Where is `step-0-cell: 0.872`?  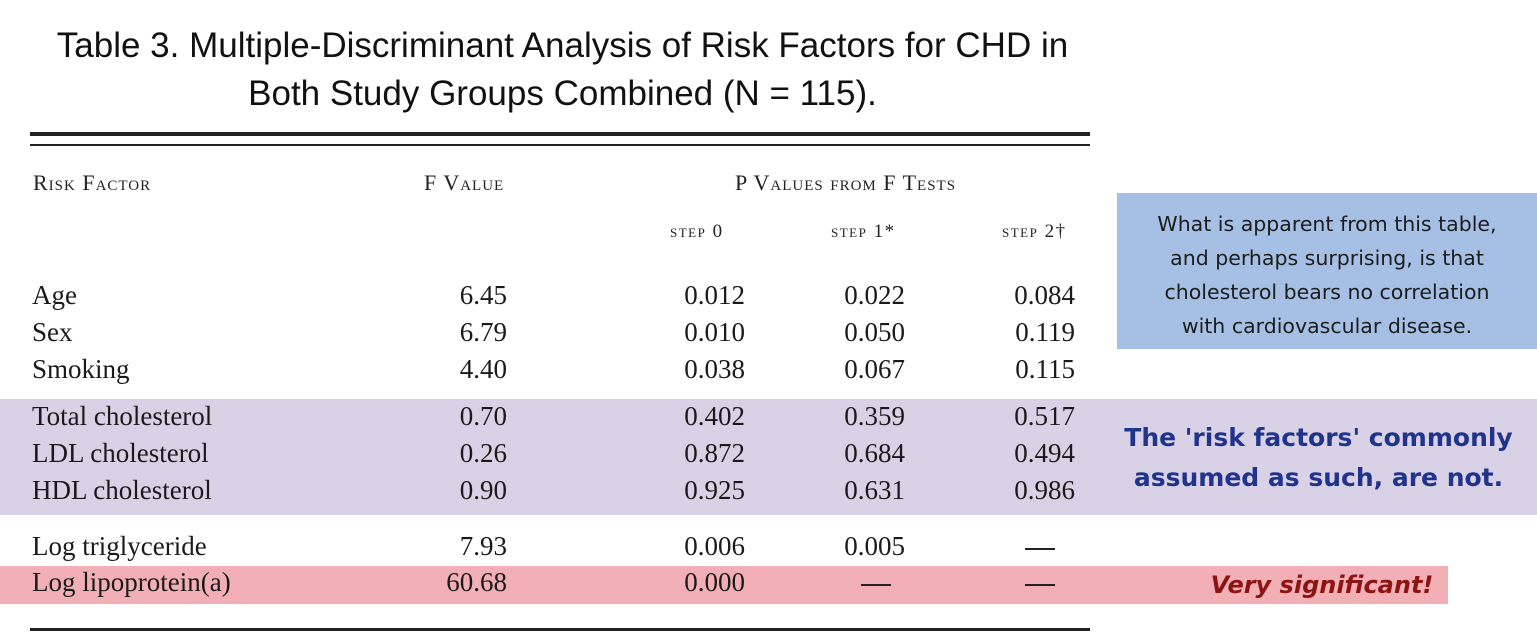
step-0-cell: 0.872 is located at coordinates (714, 453).